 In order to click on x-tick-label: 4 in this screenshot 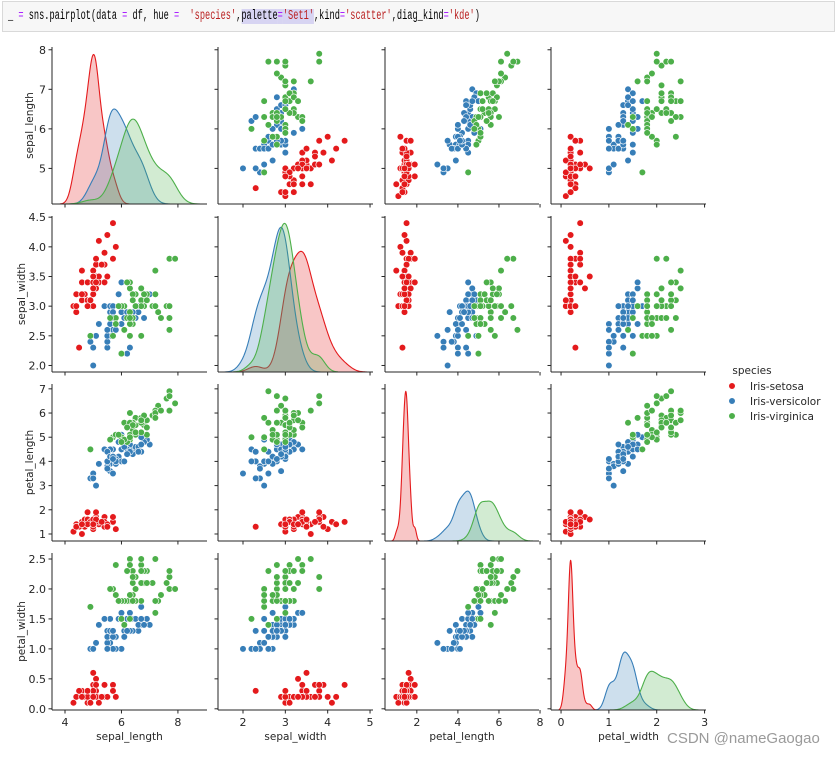, I will do `click(64, 722)`.